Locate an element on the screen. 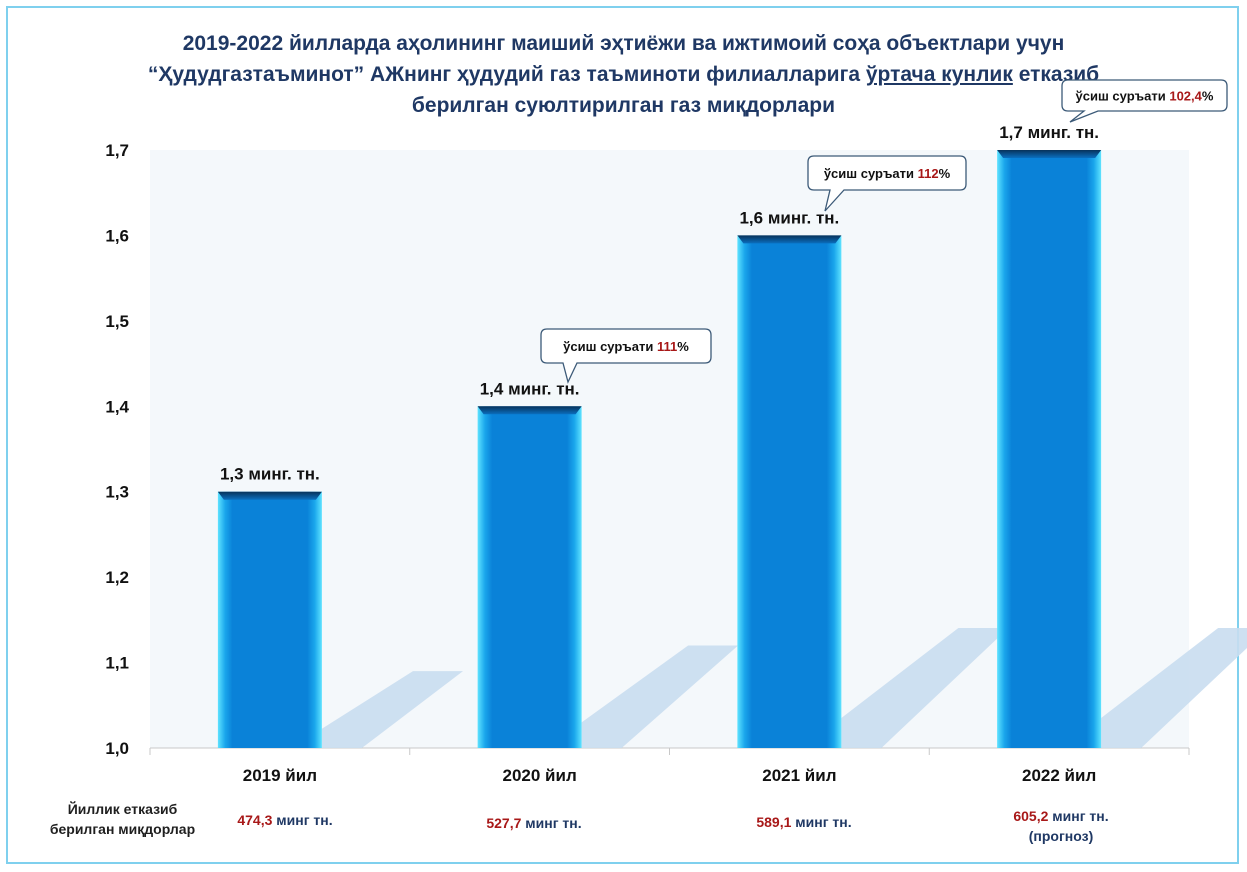 This screenshot has height=872, width=1247. x-tick-label: 2022 йил is located at coordinates (1059, 775).